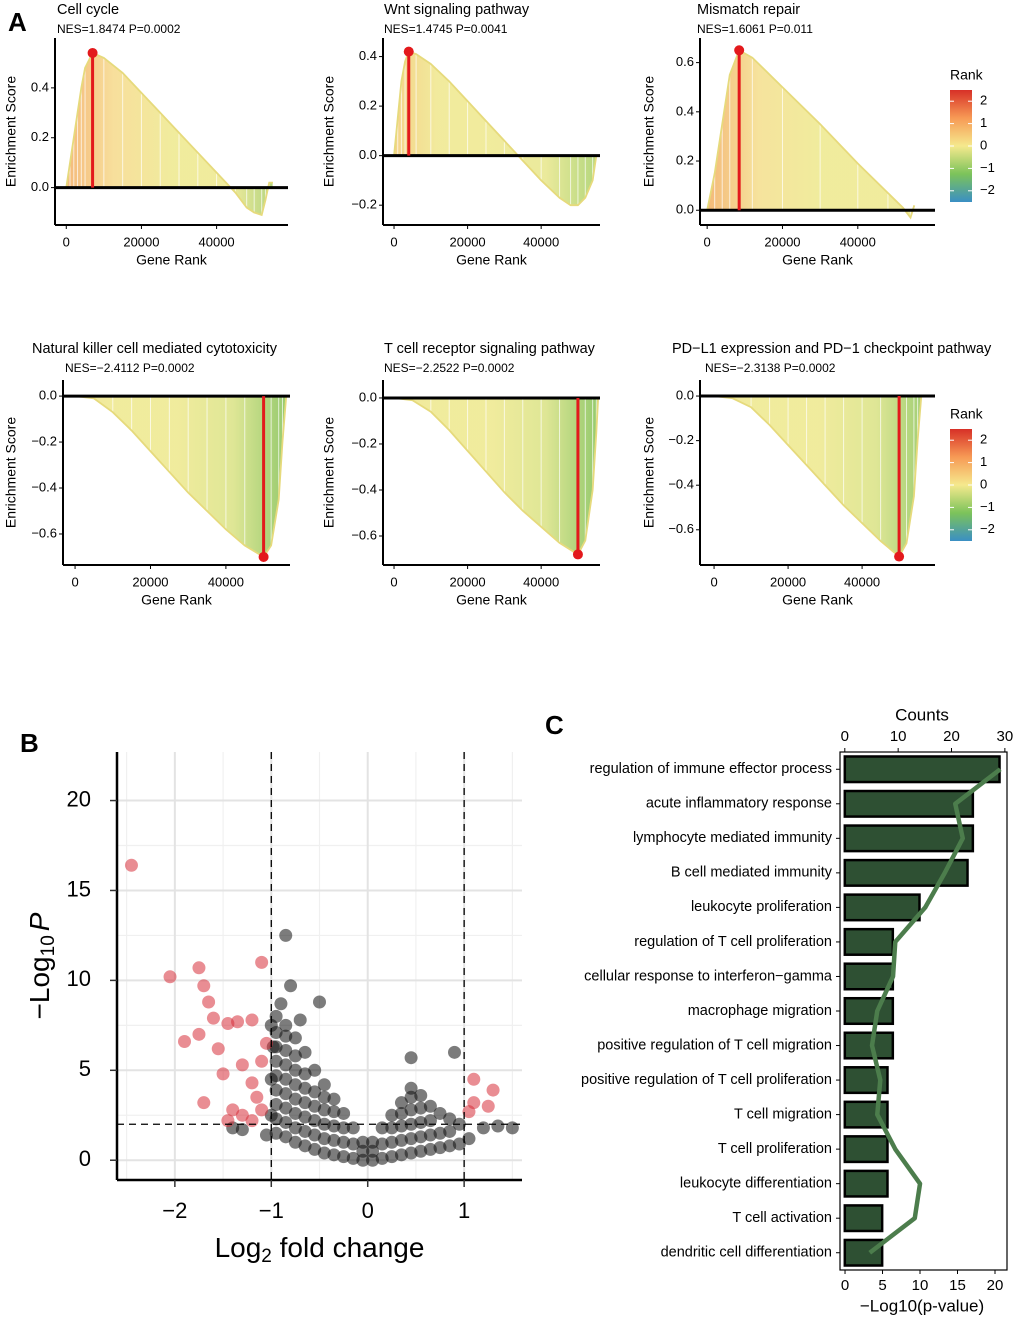  What do you see at coordinates (935, 1011) in the screenshot?
I see `line` at bounding box center [935, 1011].